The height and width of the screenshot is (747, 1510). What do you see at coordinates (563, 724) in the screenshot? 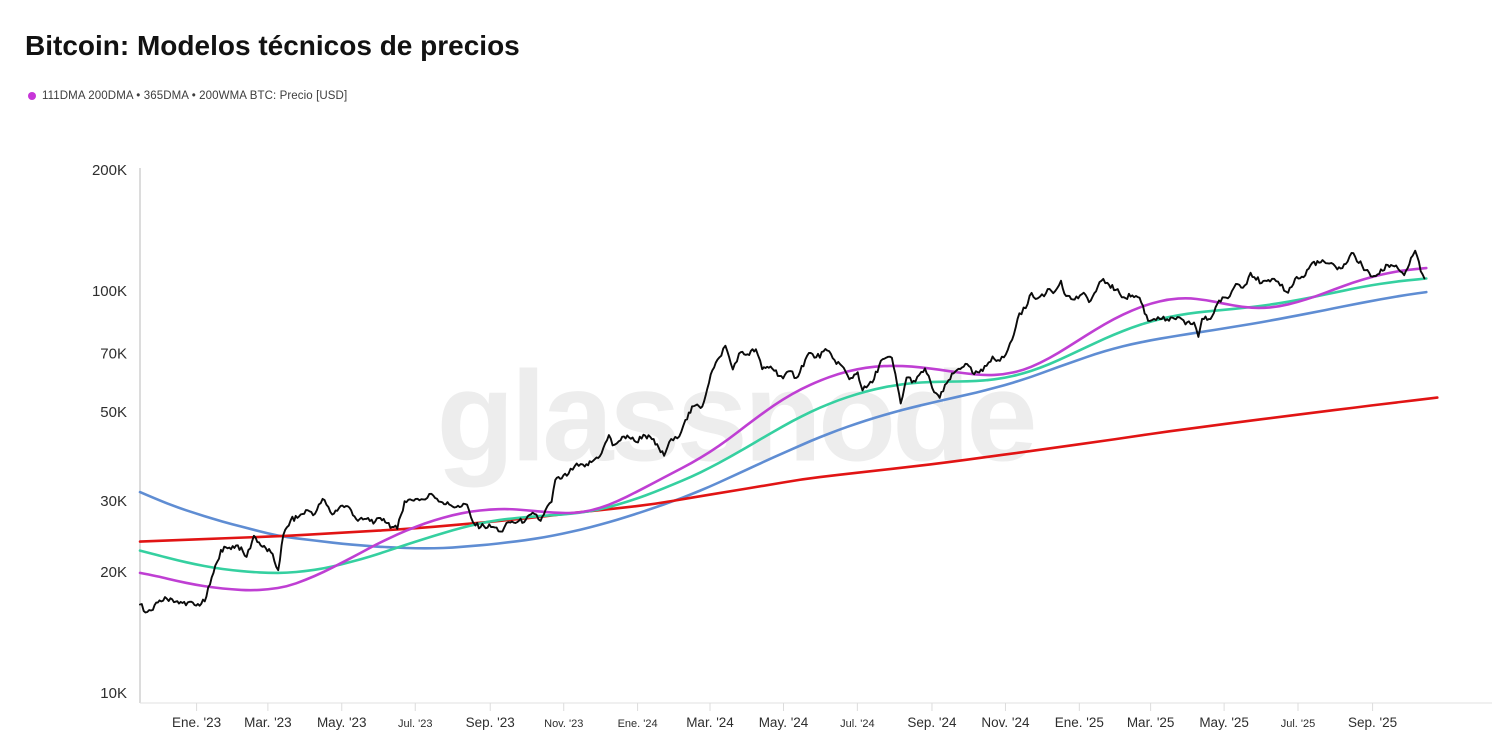
I see `x-axis-label: Nov. '23` at bounding box center [563, 724].